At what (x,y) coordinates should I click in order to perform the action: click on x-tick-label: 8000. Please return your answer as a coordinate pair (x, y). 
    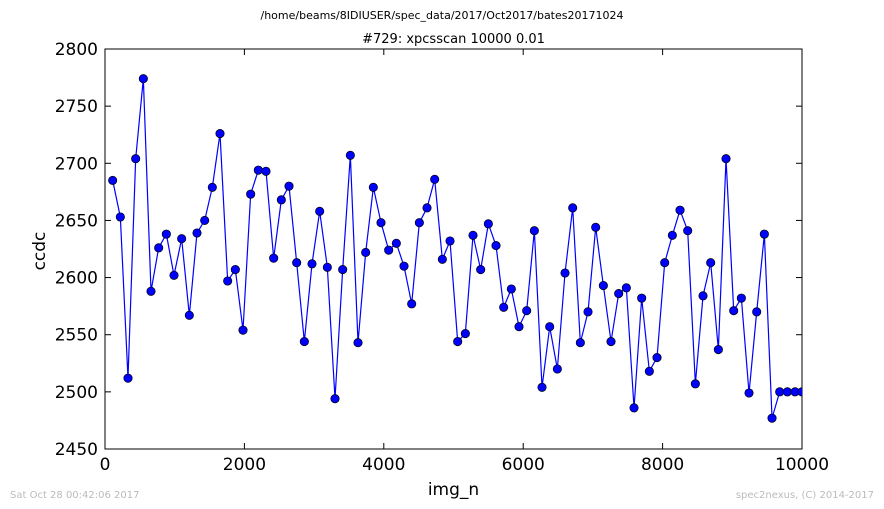
    Looking at the image, I should click on (662, 465).